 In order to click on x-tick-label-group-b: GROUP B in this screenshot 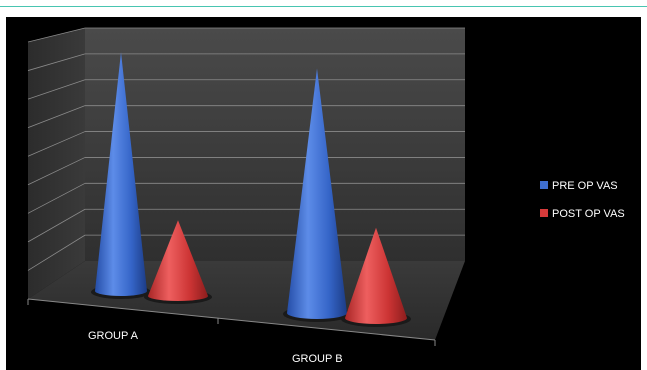, I will do `click(317, 359)`.